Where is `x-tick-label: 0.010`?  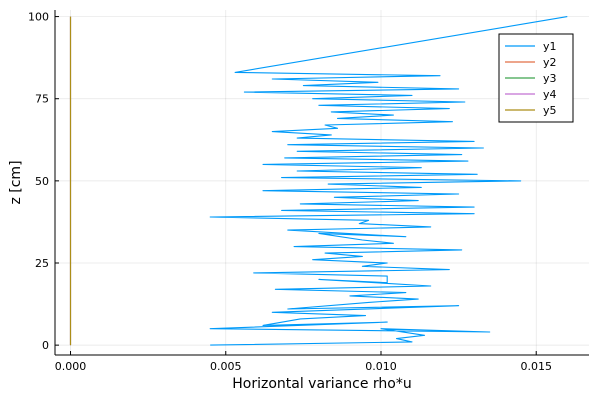
x-tick-label: 0.010 is located at coordinates (381, 366).